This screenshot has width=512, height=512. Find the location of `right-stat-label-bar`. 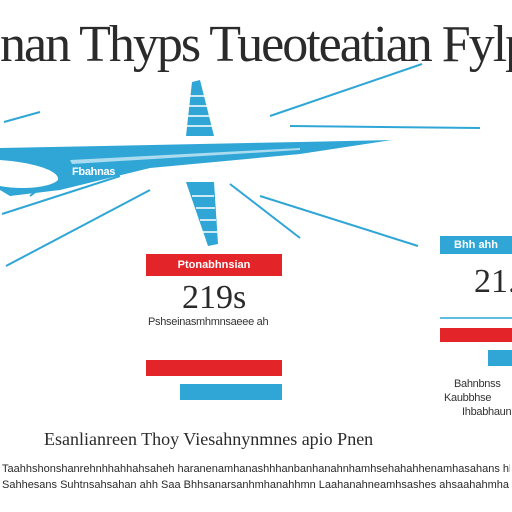

right-stat-label-bar is located at coordinates (476, 245).